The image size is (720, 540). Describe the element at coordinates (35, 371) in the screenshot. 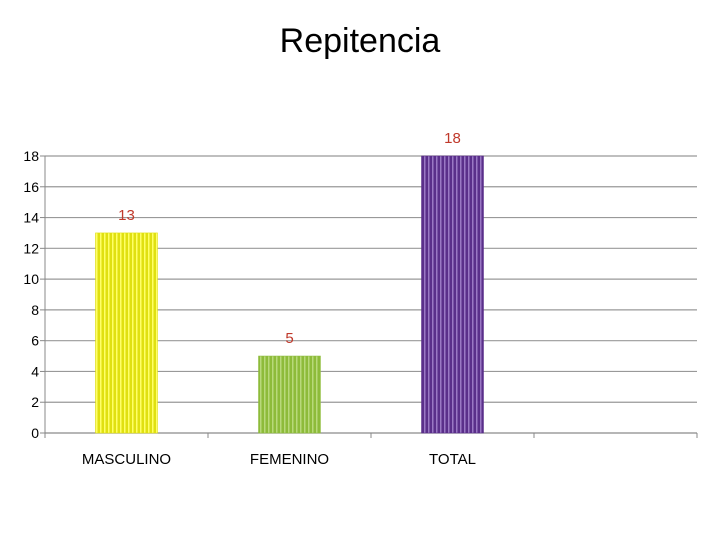

I see `y-tick-label: 4` at that location.